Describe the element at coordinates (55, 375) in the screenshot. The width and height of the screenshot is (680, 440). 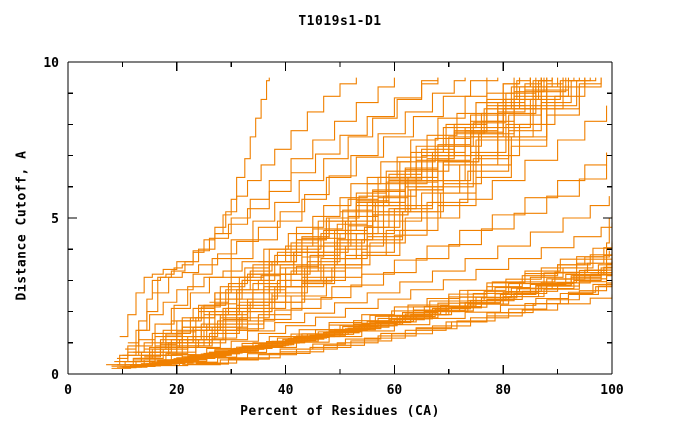
I see `y-tick-label: 0` at that location.